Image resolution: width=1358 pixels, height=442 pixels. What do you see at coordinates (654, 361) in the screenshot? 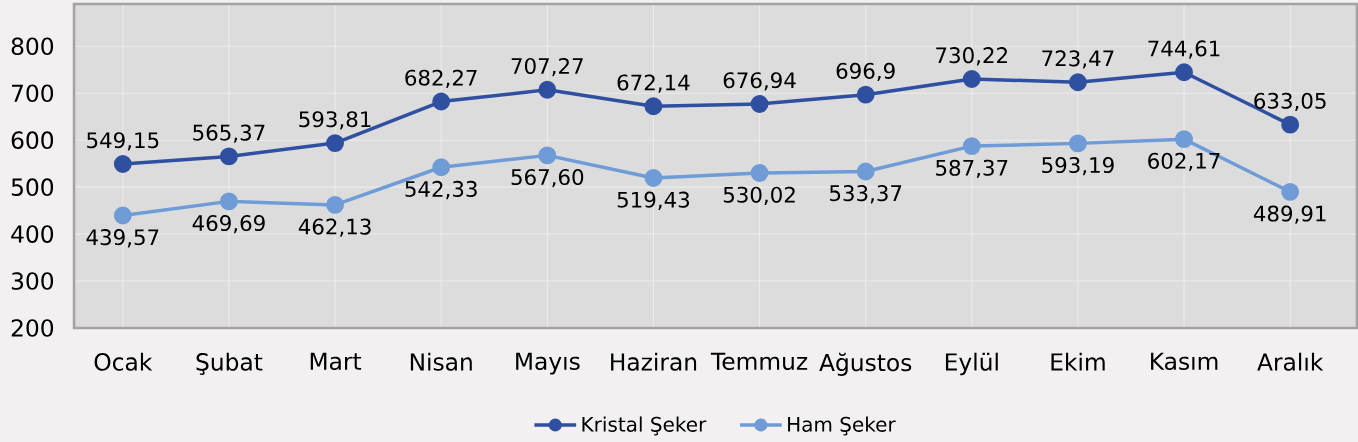
I see `x-tick-label: Haziran` at bounding box center [654, 361].